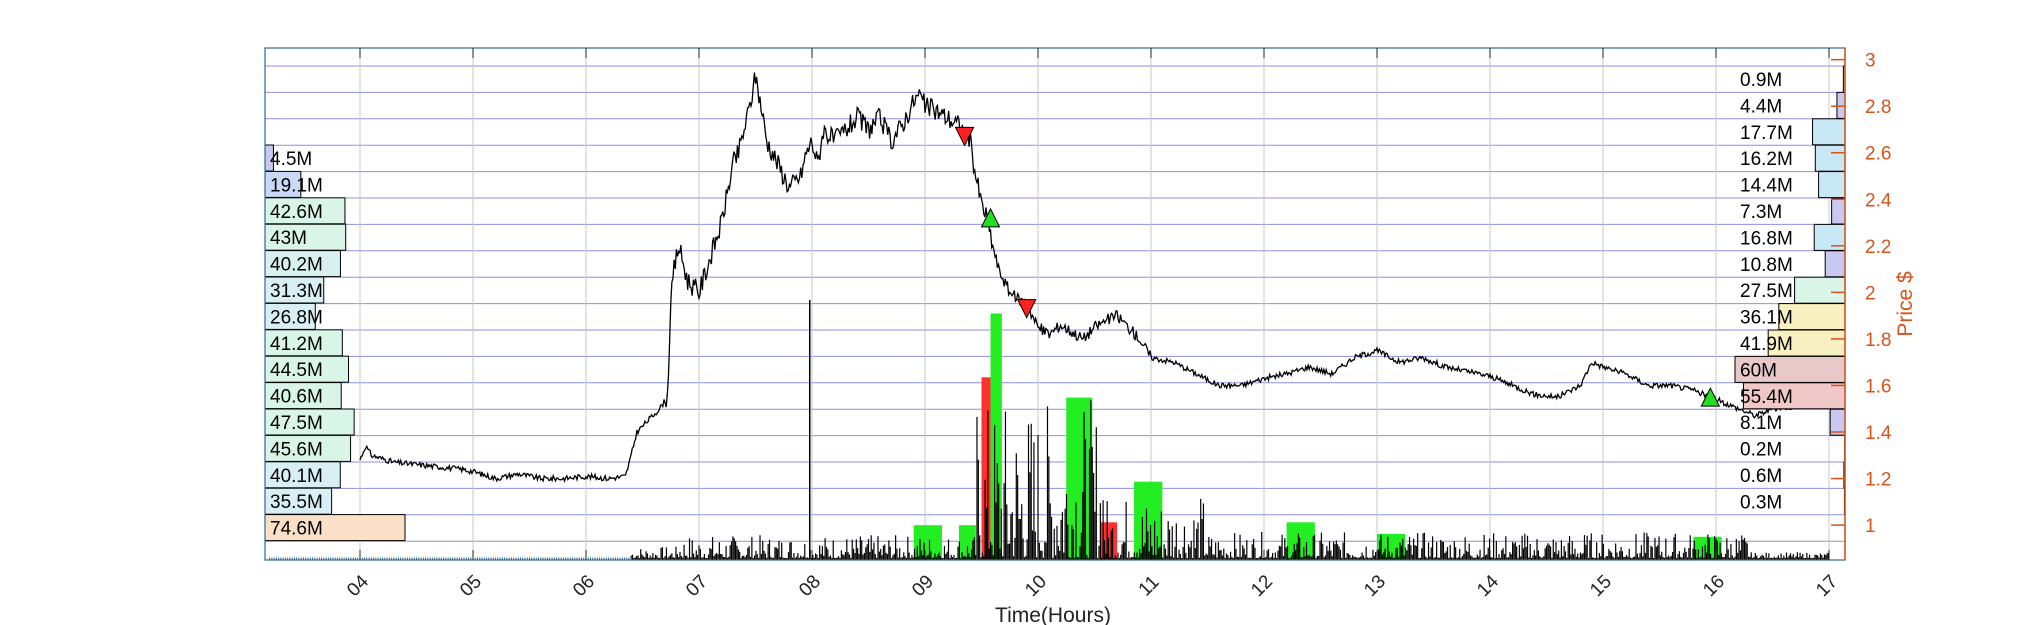  I want to click on volume-profile-left-label: 41.2M, so click(296, 344).